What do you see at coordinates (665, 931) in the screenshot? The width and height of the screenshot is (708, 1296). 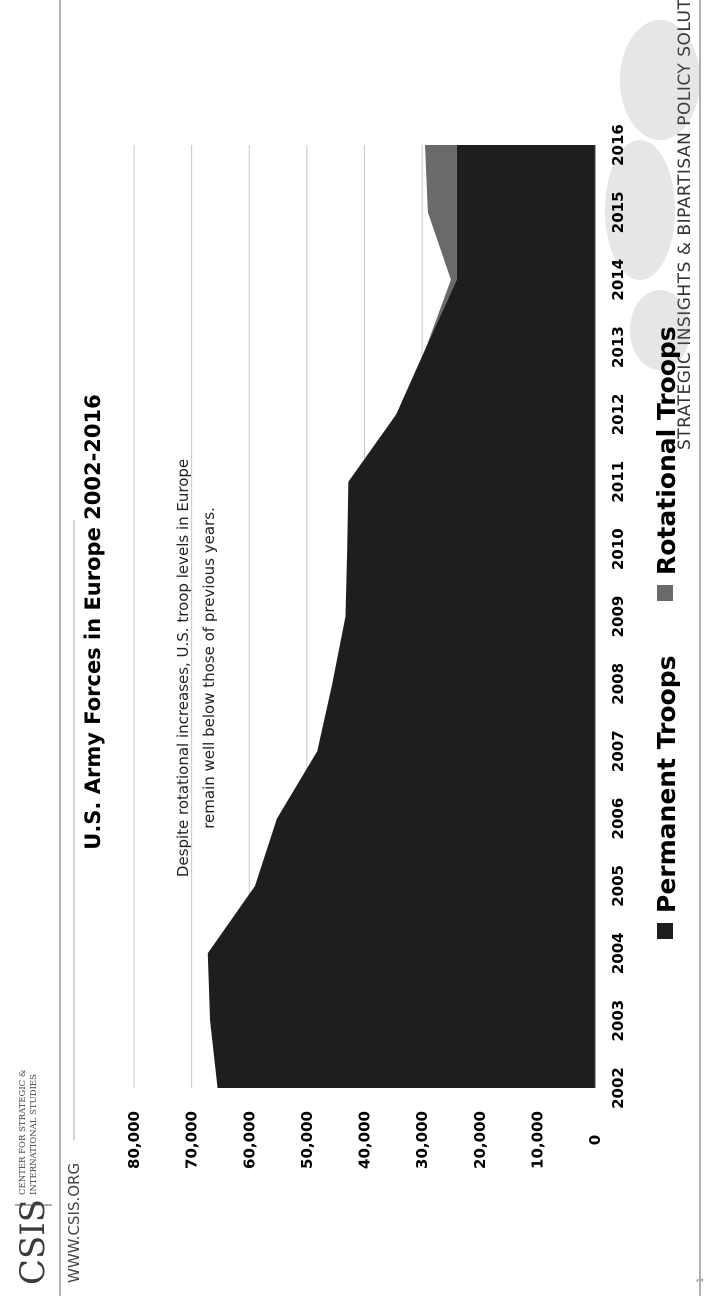 I see `legend-swatch-permanent` at bounding box center [665, 931].